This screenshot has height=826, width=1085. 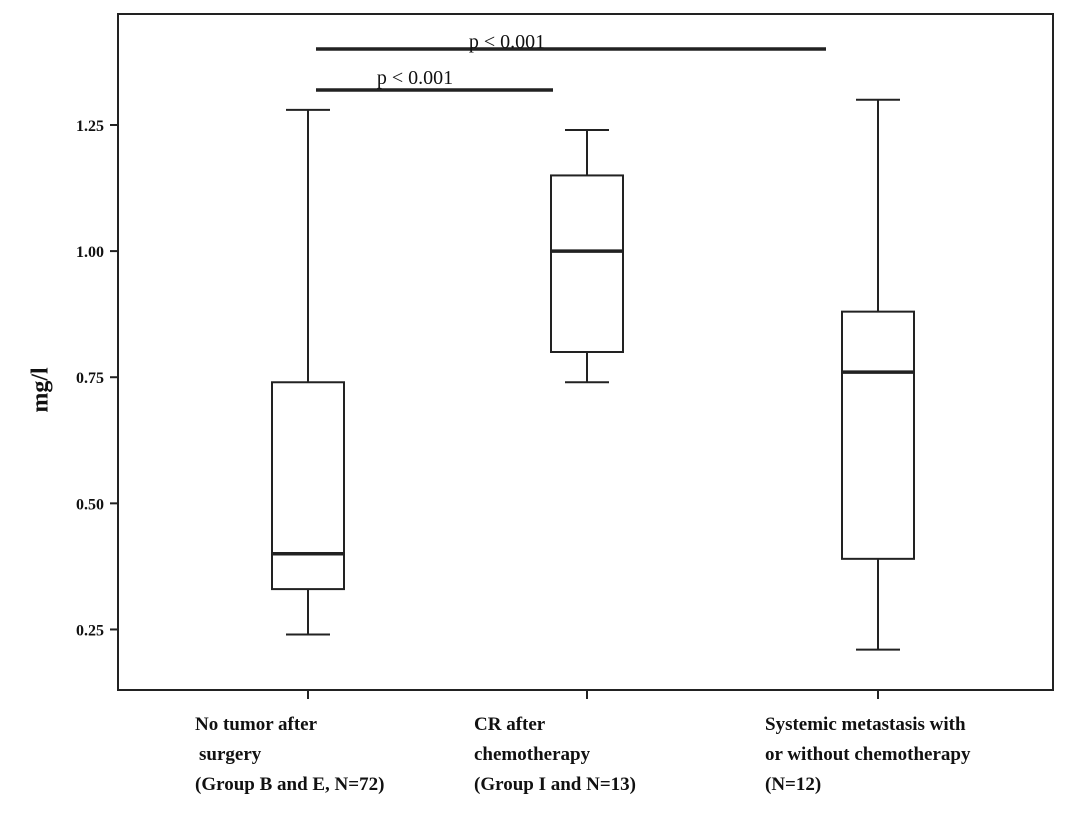 I want to click on y-tick-label: 1.25, so click(x=90, y=126).